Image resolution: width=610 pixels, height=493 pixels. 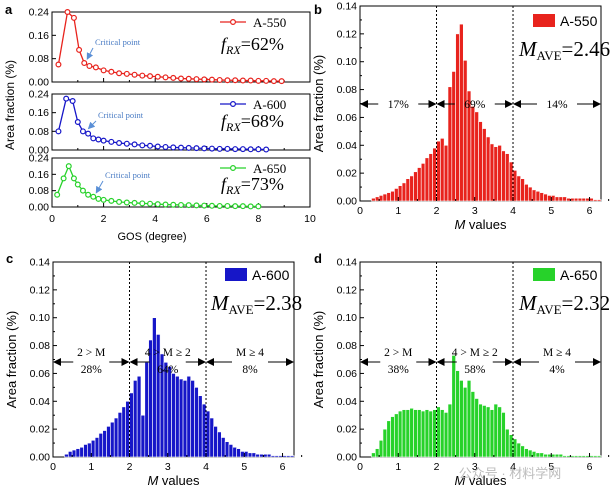 I want to click on y-tick-label: 0.08, so click(x=347, y=346).